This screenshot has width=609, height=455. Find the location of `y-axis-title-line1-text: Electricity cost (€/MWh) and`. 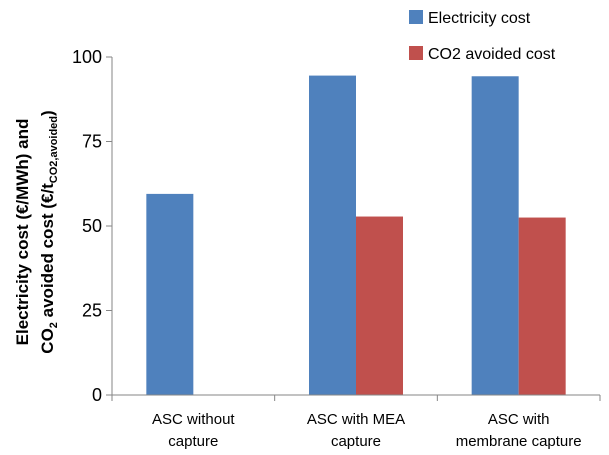

y-axis-title-line1-text: Electricity cost (€/MWh) and is located at coordinates (22, 232).